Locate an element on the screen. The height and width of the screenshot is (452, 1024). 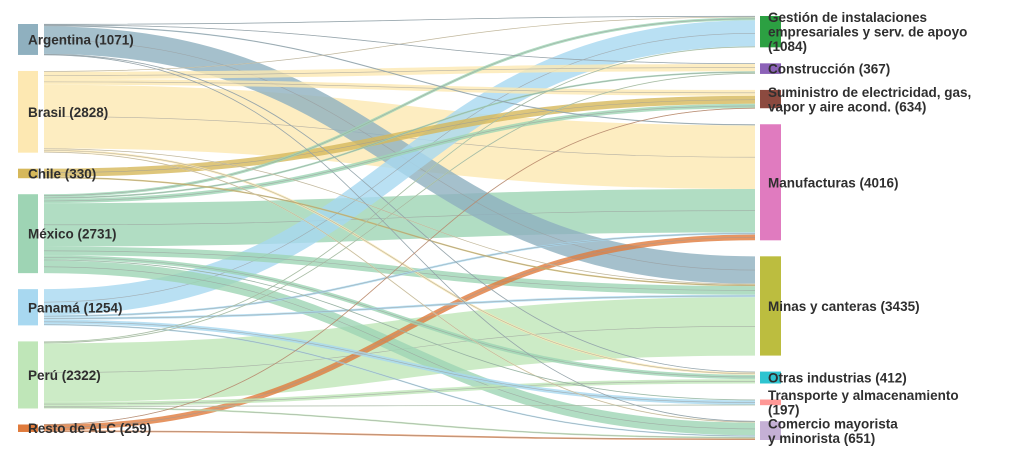
target-label-otras-industrias: Otras industrias (412) is located at coordinates (837, 378).